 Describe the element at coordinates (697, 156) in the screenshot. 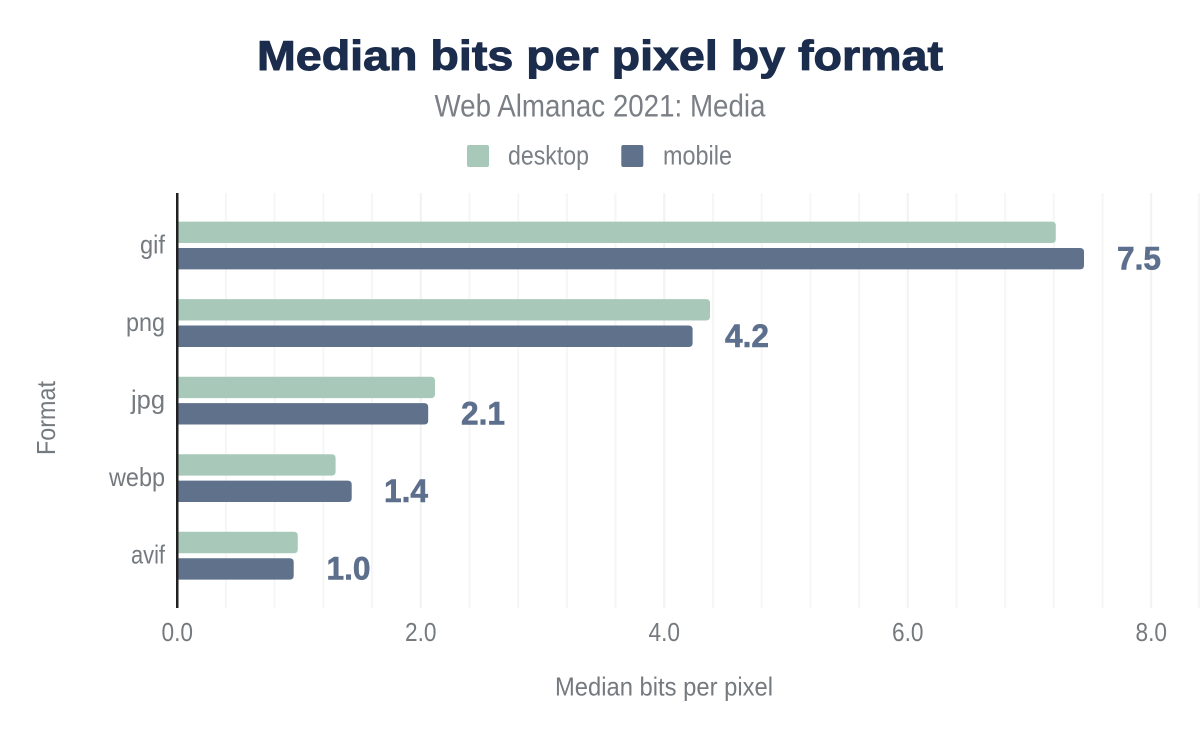

I see `svg-text: mobile` at that location.